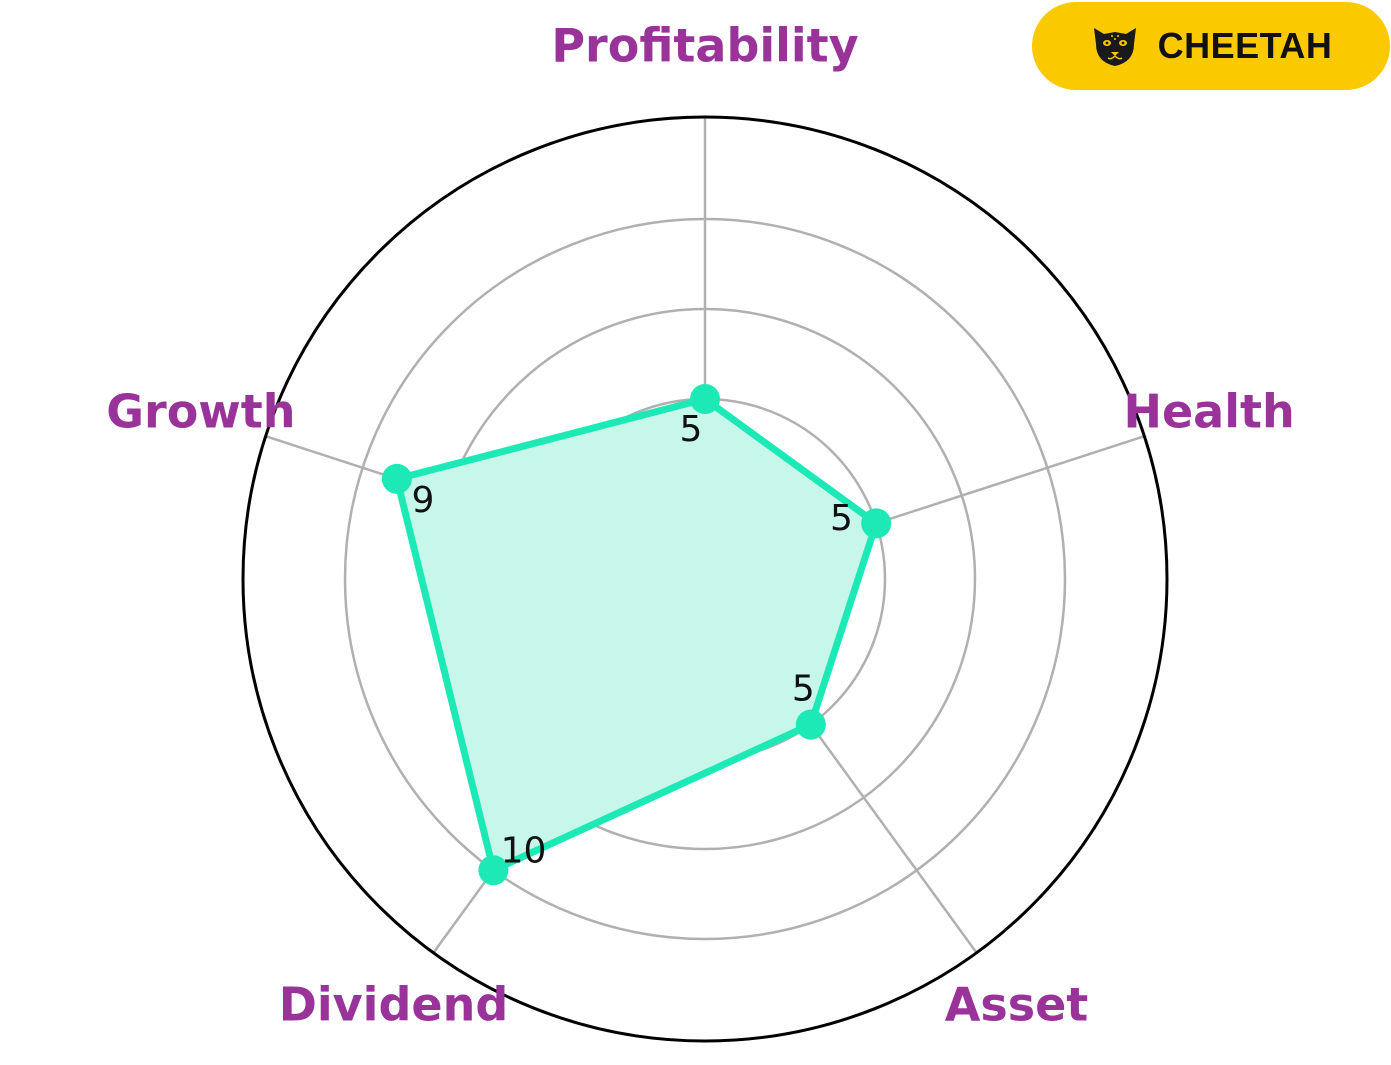 This screenshot has height=1065, width=1391. What do you see at coordinates (493, 870) in the screenshot?
I see `point-dividend` at bounding box center [493, 870].